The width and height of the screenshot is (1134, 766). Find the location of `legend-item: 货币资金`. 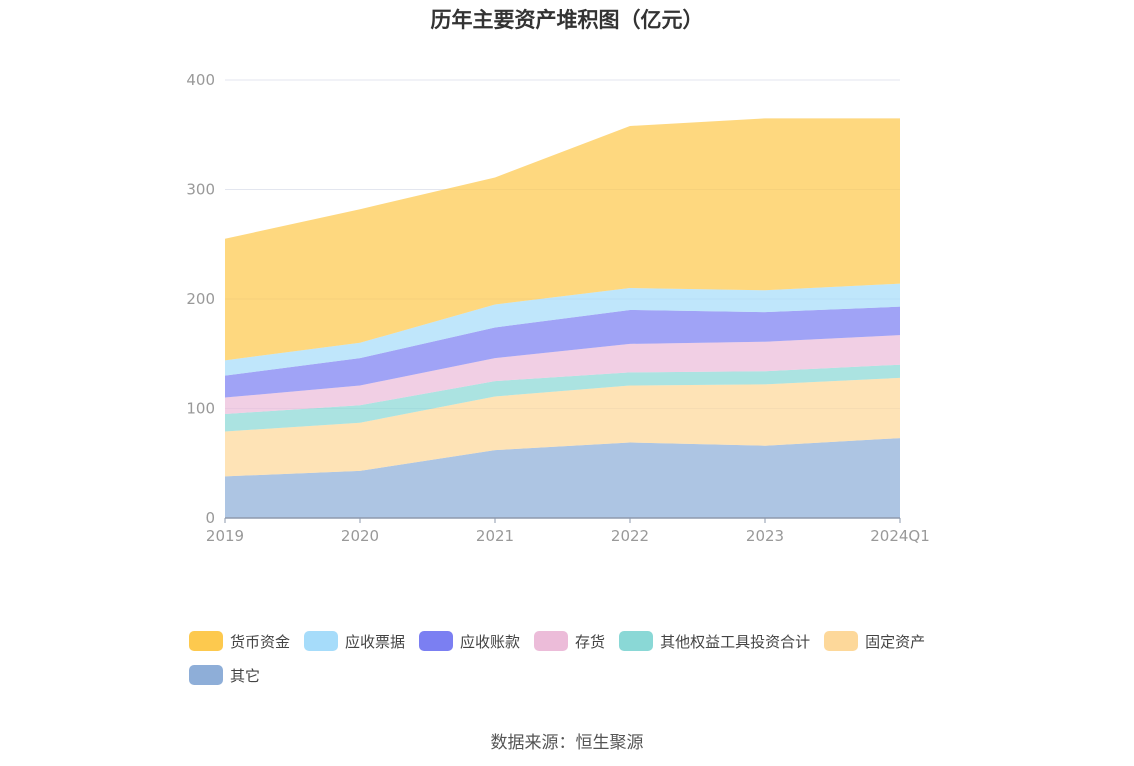

legend-item: 货币资金 is located at coordinates (239, 641).